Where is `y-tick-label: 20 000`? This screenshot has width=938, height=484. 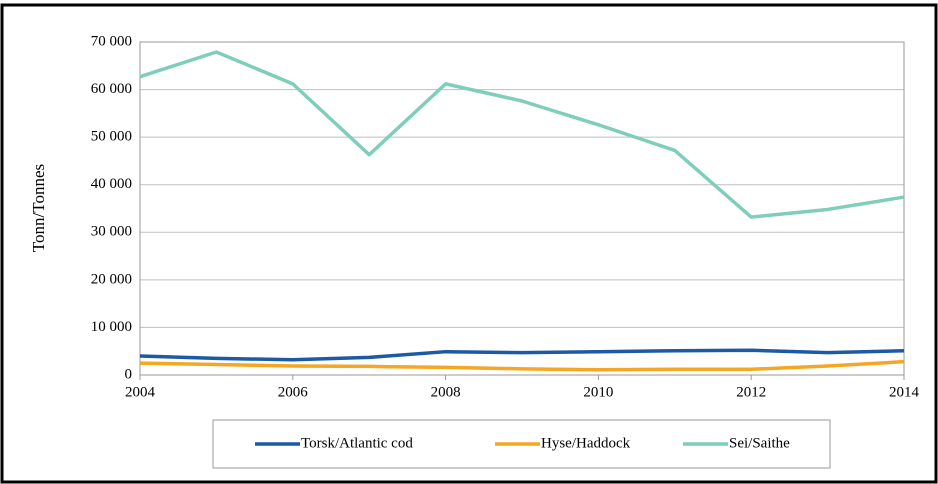
y-tick-label: 20 000 is located at coordinates (111, 279).